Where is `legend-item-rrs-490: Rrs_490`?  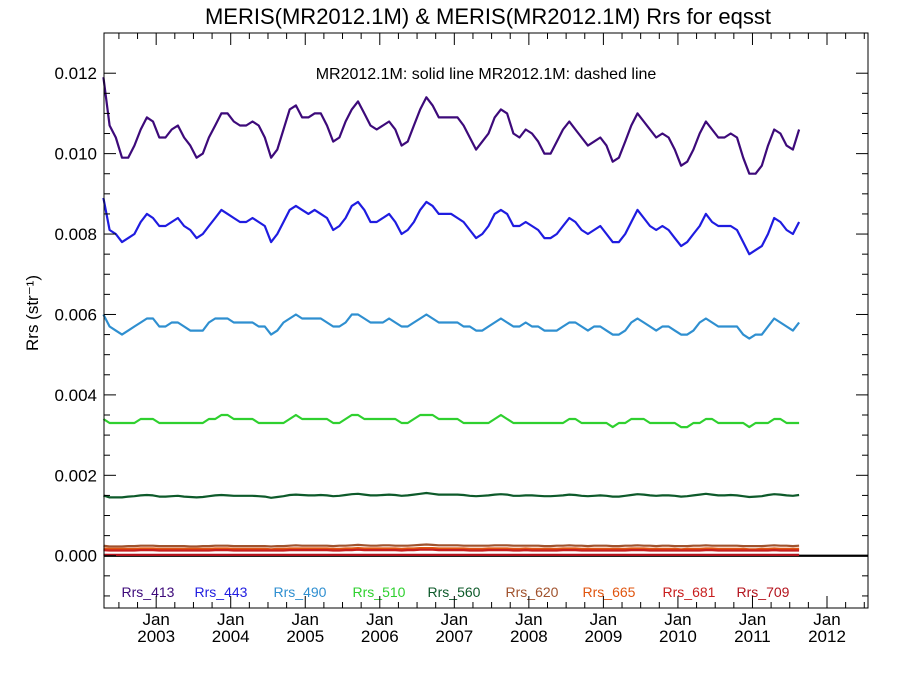 legend-item-rrs-490: Rrs_490 is located at coordinates (300, 592).